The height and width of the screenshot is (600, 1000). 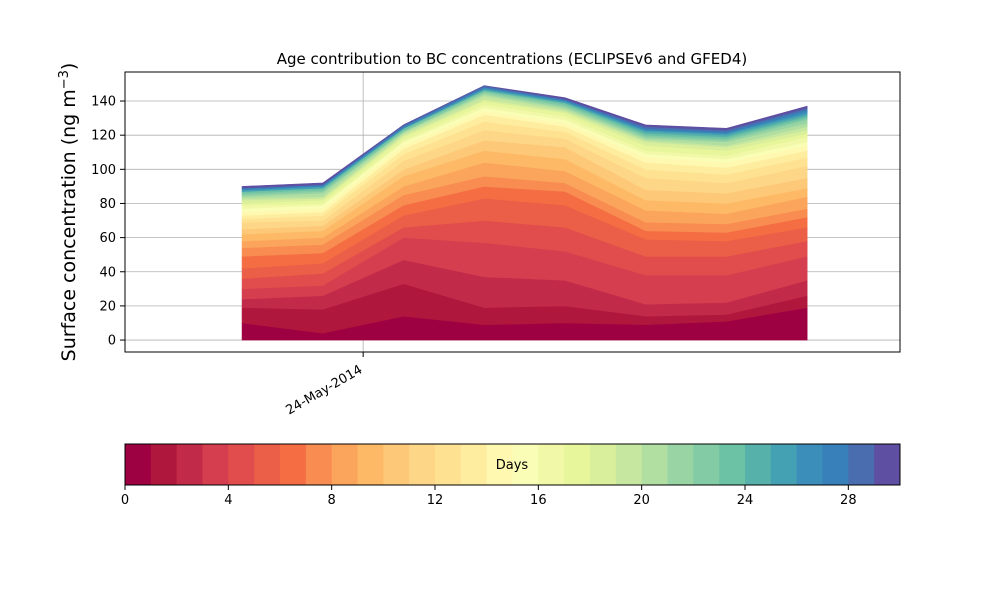 What do you see at coordinates (103, 102) in the screenshot?
I see `y-tick-label: 140` at bounding box center [103, 102].